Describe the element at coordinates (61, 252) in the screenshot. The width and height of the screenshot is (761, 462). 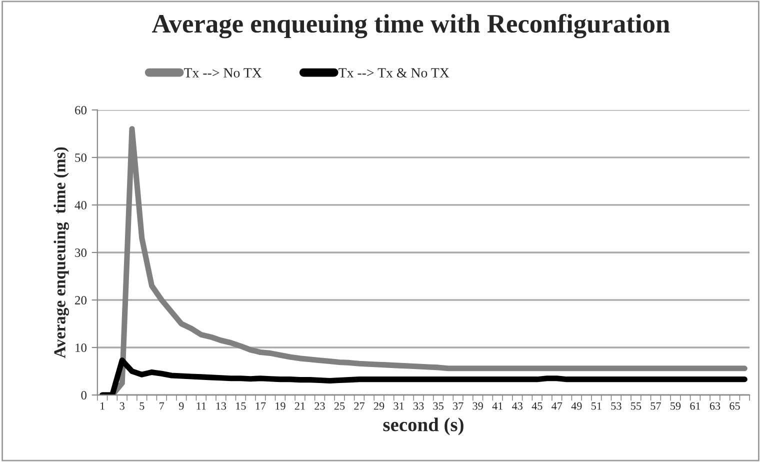
I see `y-axis-title: Average enqueuing time (ms)` at that location.